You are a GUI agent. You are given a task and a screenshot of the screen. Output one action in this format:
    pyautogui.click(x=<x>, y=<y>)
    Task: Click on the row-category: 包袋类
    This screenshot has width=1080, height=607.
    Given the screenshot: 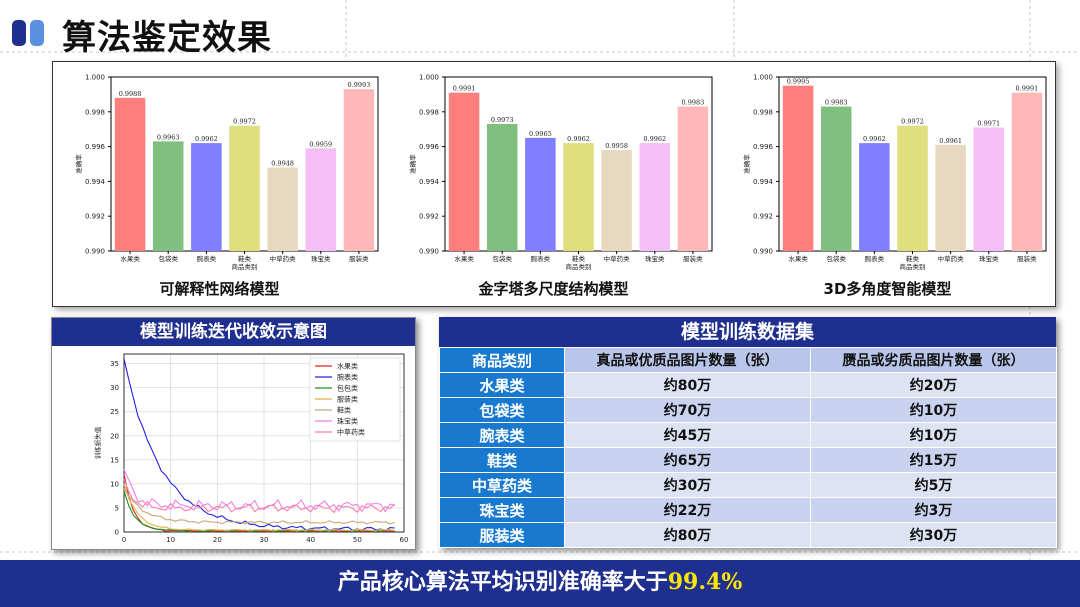 What is the action you would take?
    pyautogui.click(x=502, y=410)
    